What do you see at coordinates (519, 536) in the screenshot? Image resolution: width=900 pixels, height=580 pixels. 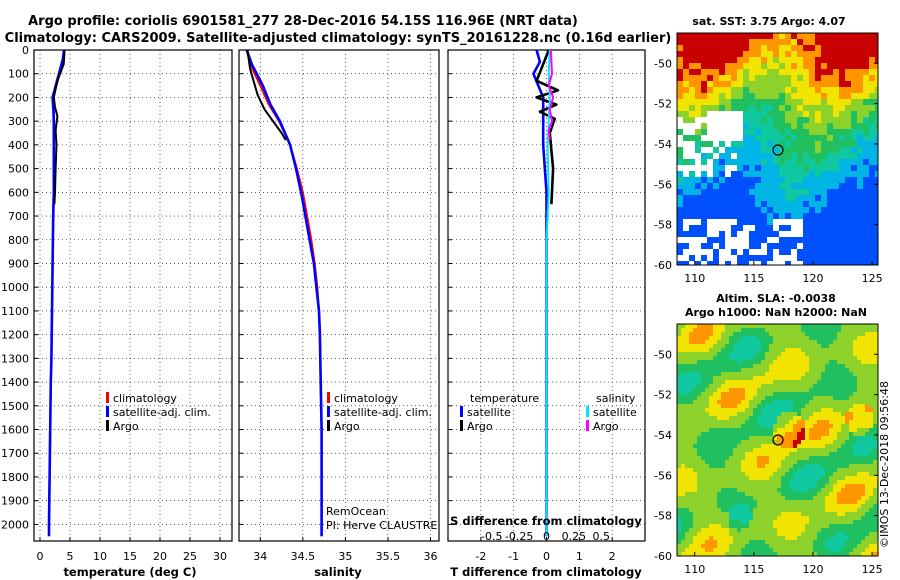 I see `s-diff-tick-label: -0.25` at bounding box center [519, 536].